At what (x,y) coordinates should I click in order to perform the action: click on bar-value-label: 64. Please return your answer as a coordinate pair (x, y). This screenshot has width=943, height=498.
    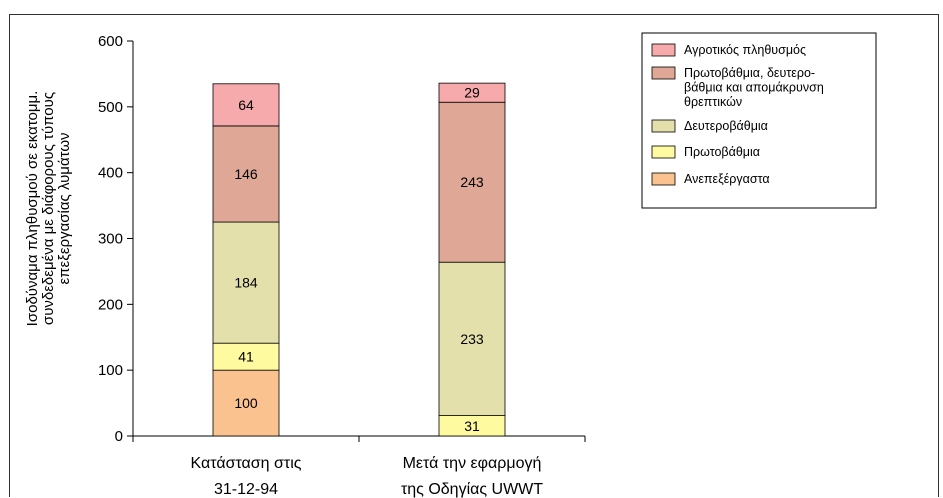
    Looking at the image, I should click on (246, 105).